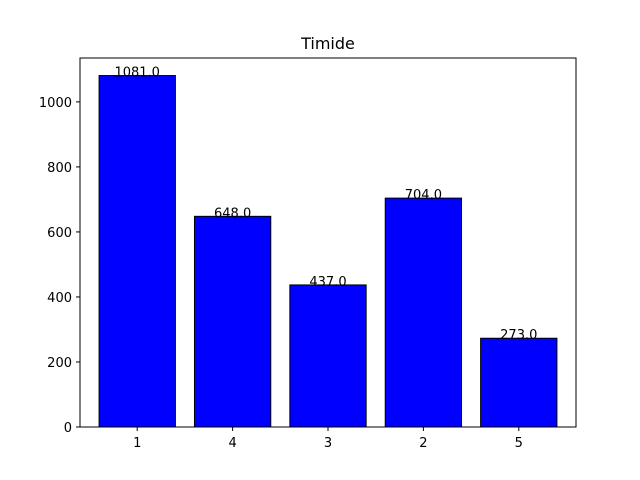 The image size is (640, 480). I want to click on y-tick-label: 0, so click(68, 428).